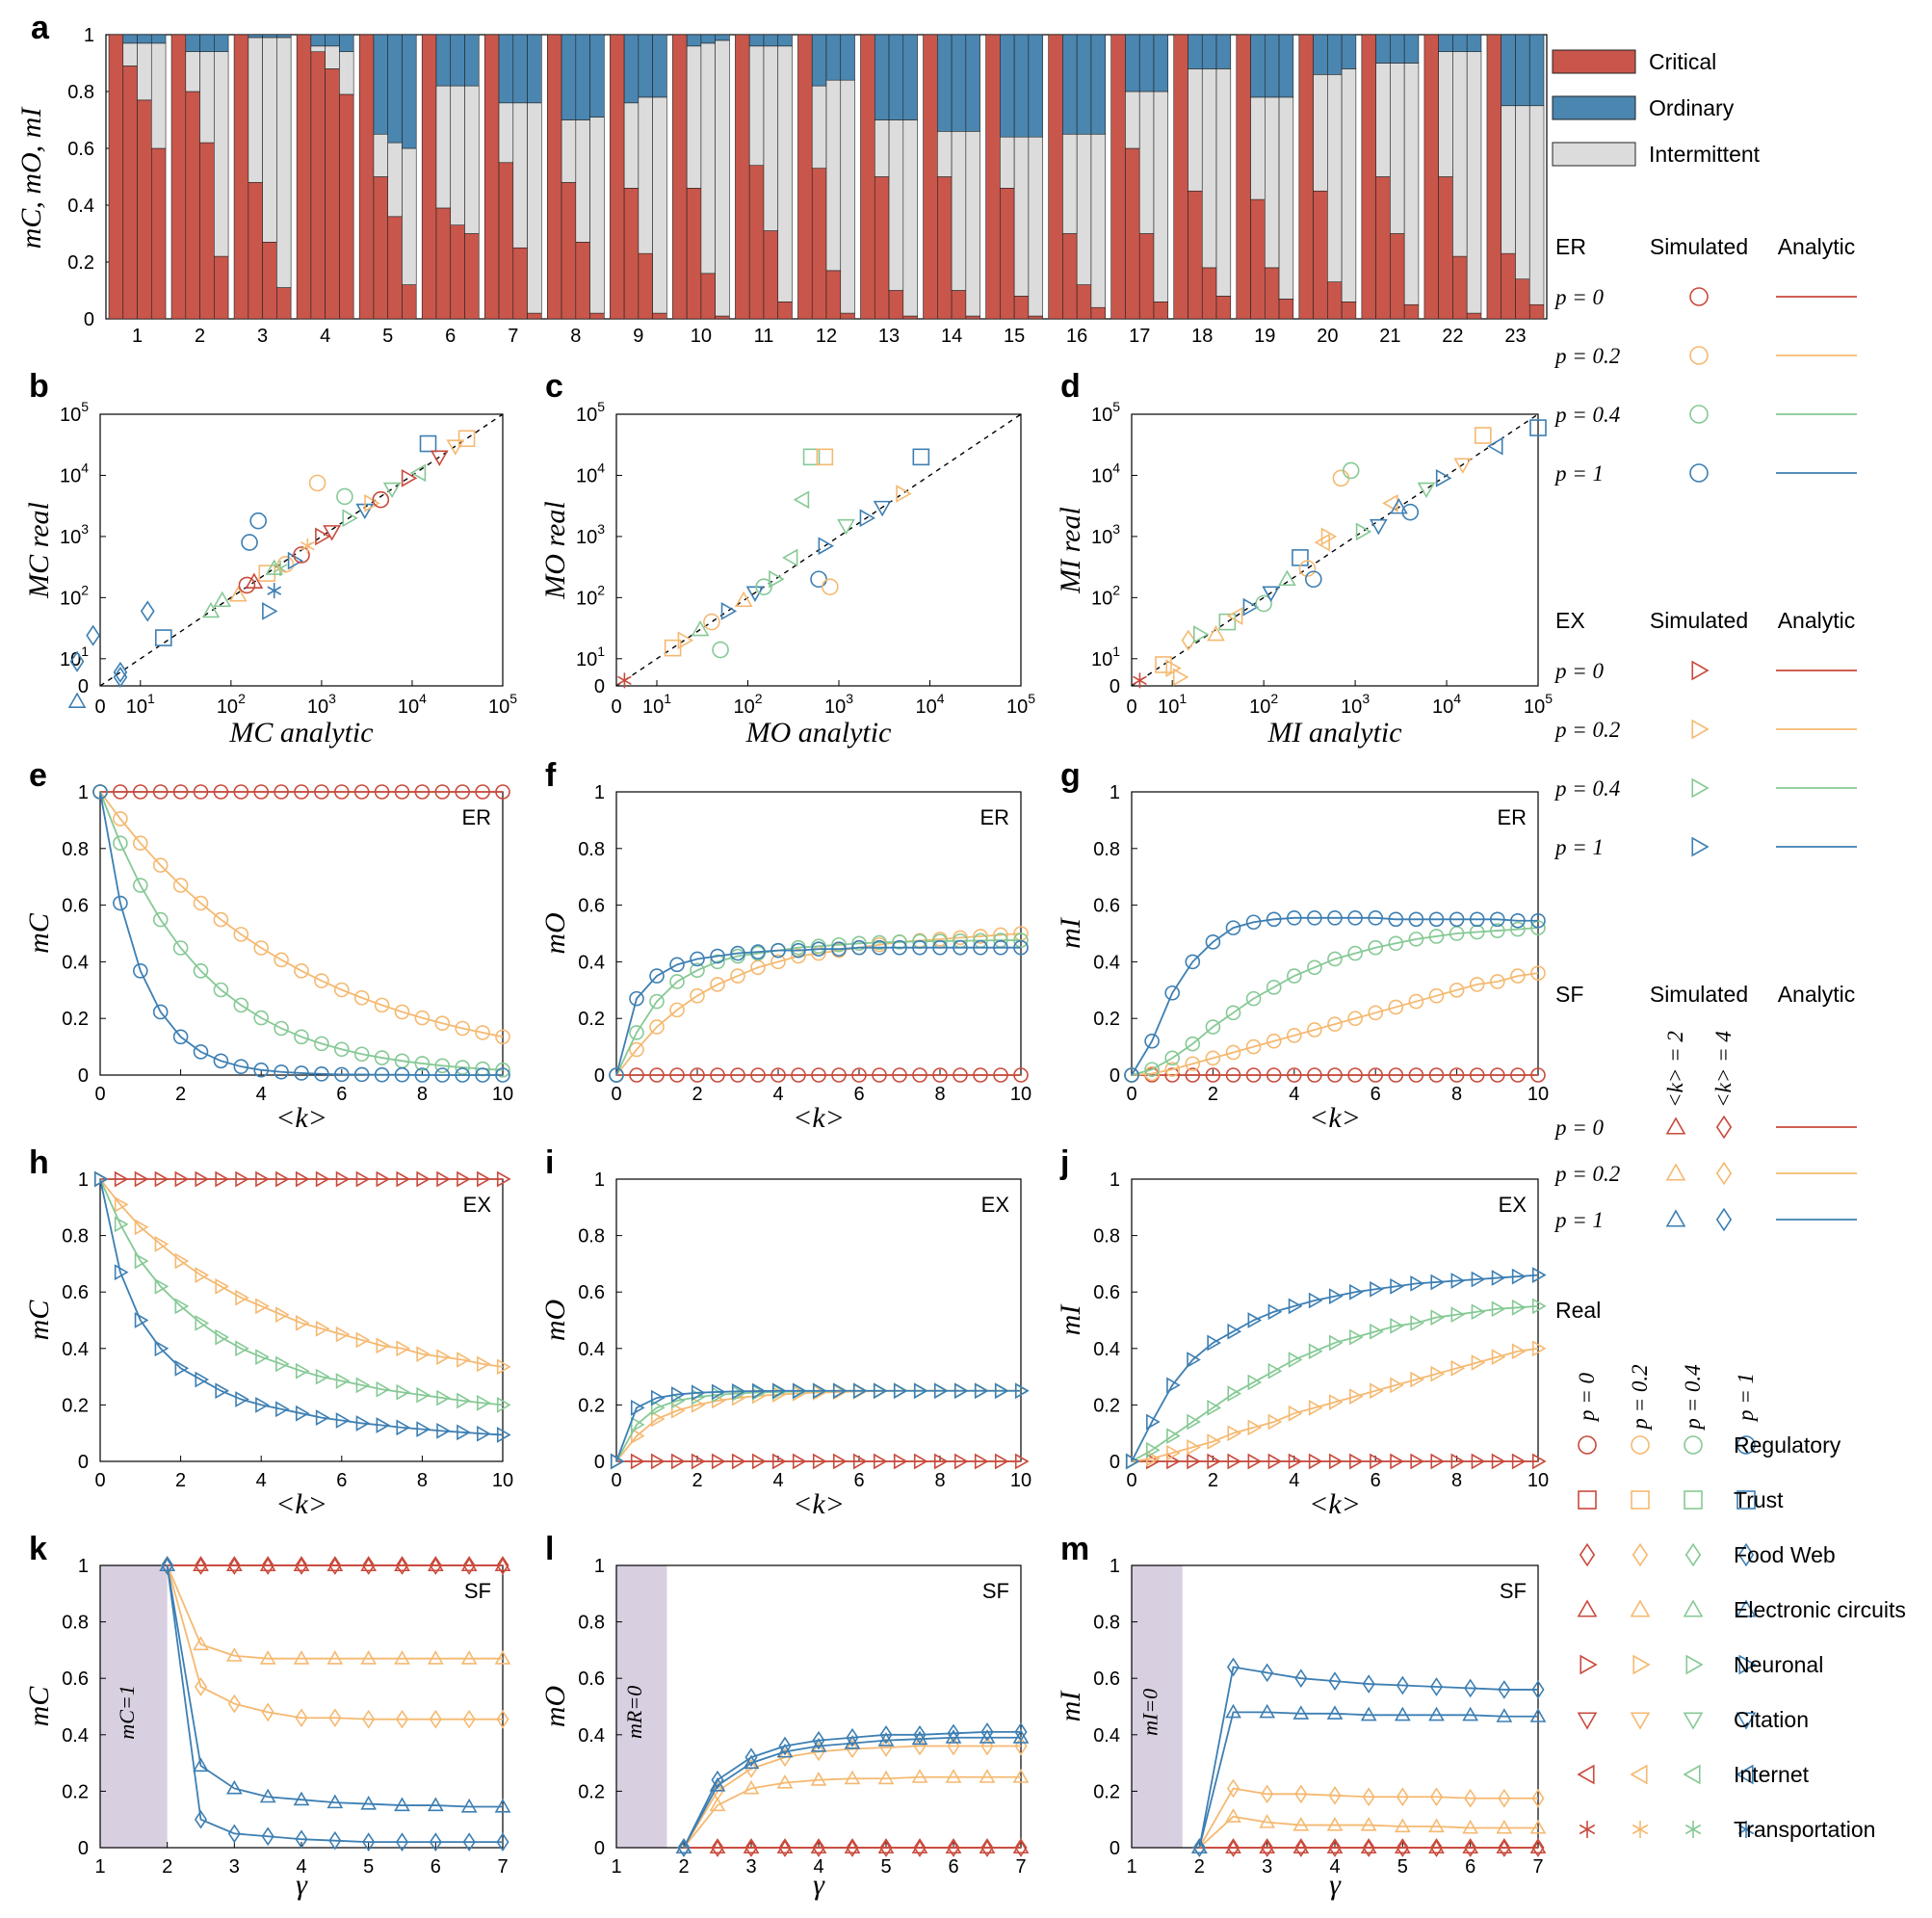 This screenshot has width=1932, height=1918. What do you see at coordinates (656, 704) in the screenshot?
I see `x-tick-label: 10¹` at bounding box center [656, 704].